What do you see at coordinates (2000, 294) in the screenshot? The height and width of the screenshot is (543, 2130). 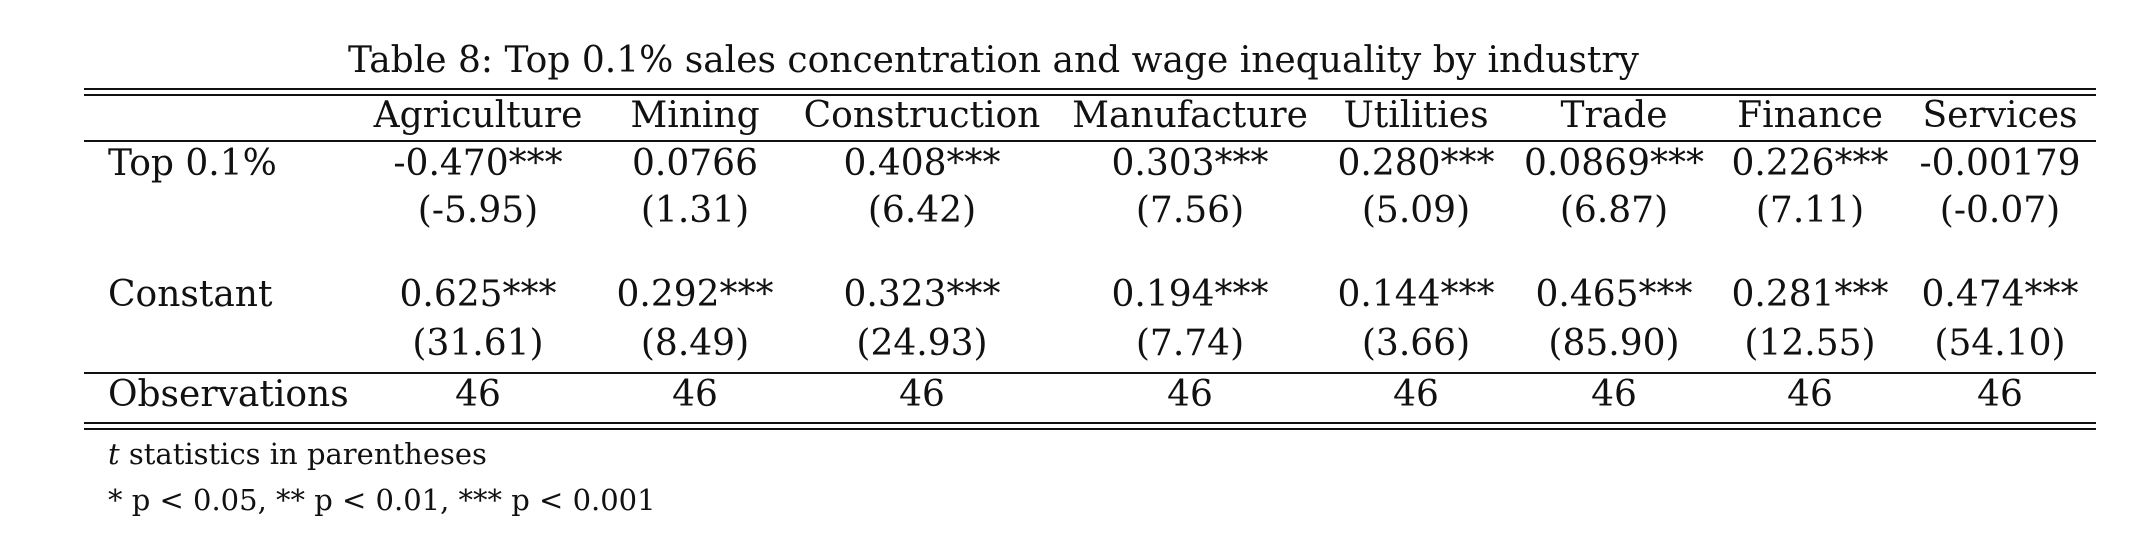 I see `coef-cell: 0.474***` at bounding box center [2000, 294].